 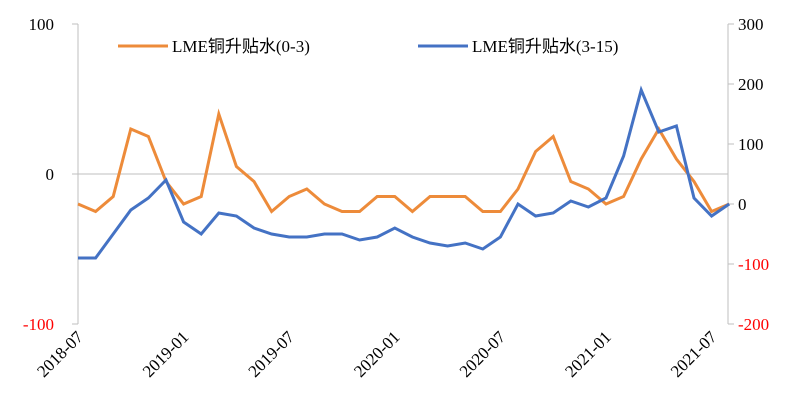 What do you see at coordinates (42, 24) in the screenshot?
I see `y-tick-label: 100` at bounding box center [42, 24].